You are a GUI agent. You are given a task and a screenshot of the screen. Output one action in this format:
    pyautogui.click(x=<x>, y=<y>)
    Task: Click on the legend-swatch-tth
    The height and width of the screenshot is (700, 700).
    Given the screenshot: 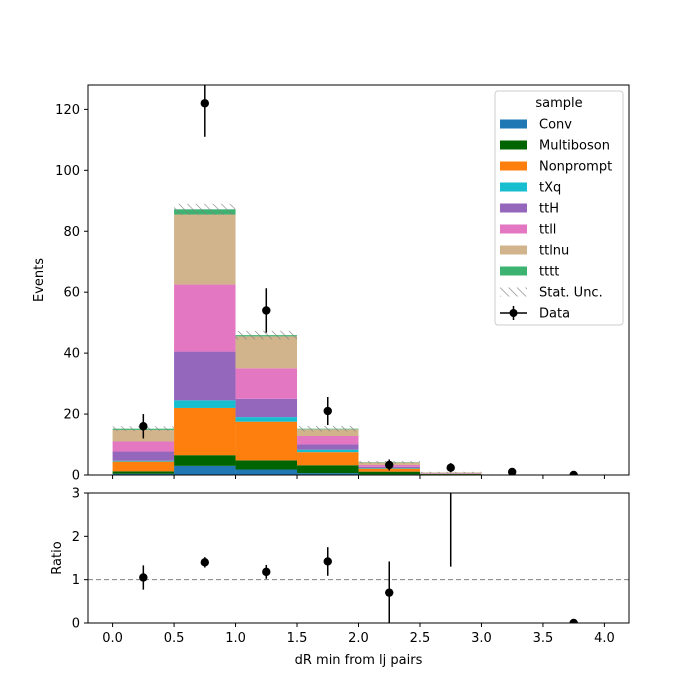 What is the action you would take?
    pyautogui.click(x=513, y=208)
    